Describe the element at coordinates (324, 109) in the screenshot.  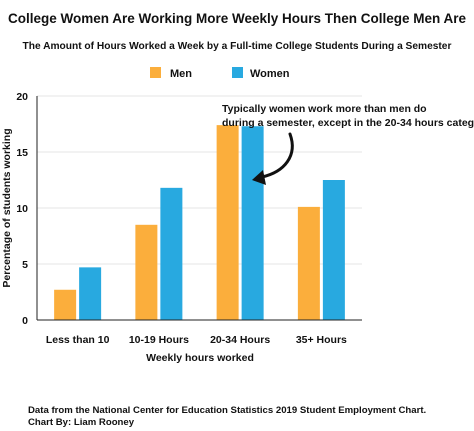
I see `annotation-line-1: Typically women work more than men do` at that location.